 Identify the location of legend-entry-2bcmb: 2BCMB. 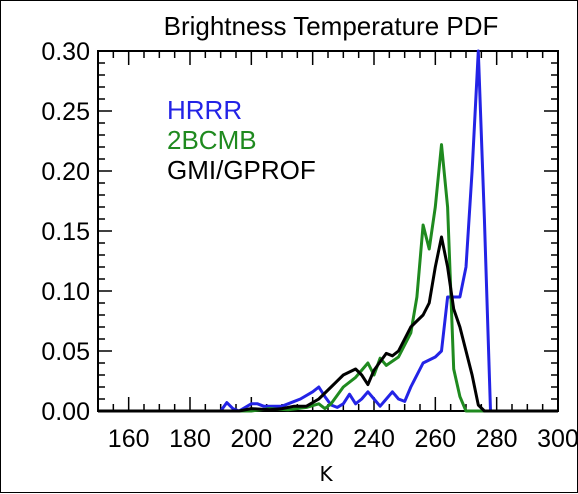
(212, 140).